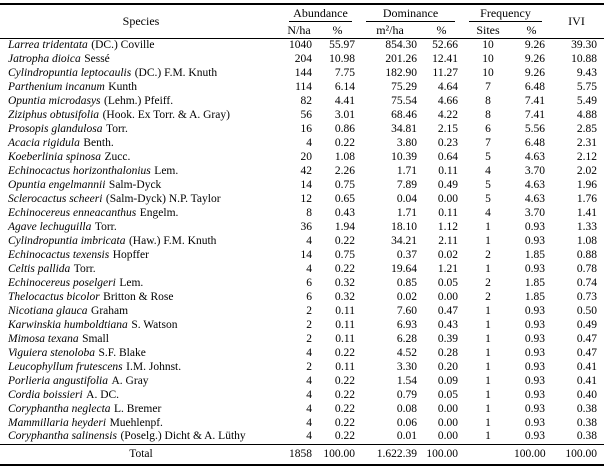 The height and width of the screenshot is (472, 604). I want to click on m2-ha-cell: 3.80, so click(406, 142).